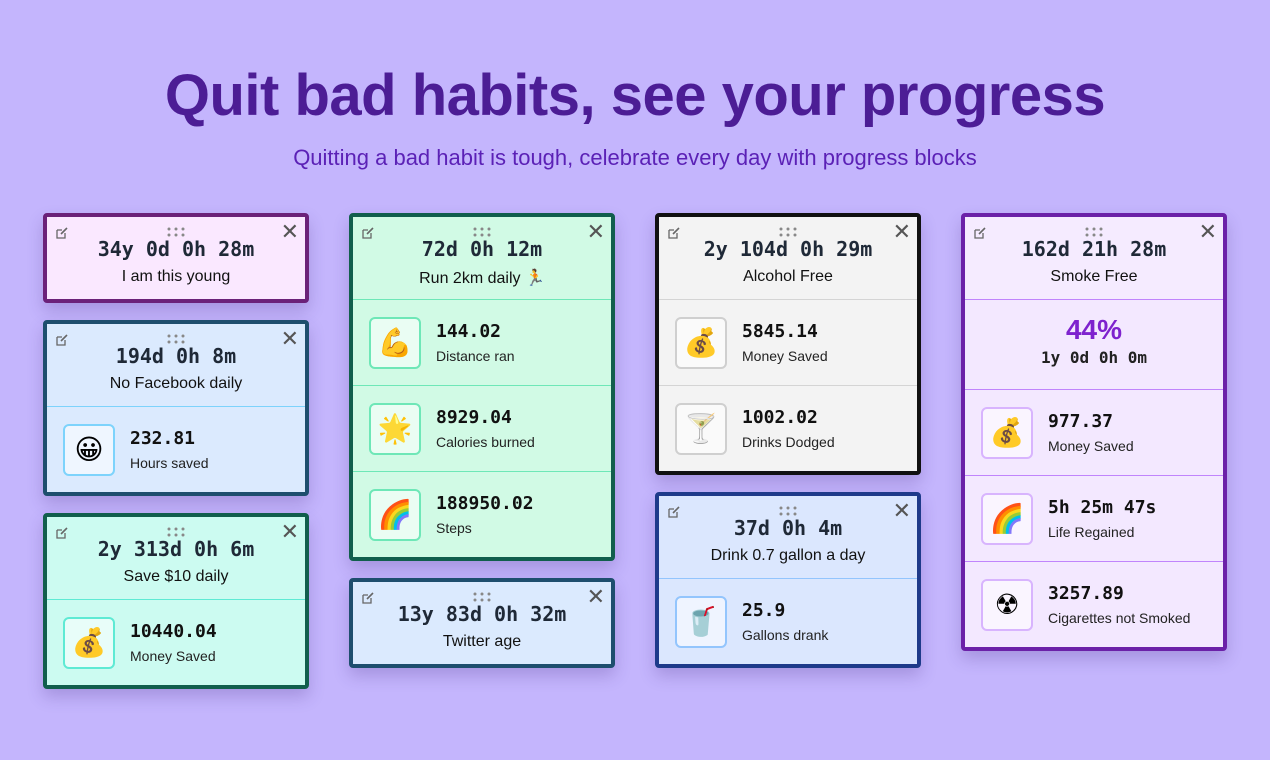 This screenshot has width=1270, height=760. I want to click on star-icon: 🌟, so click(395, 428).